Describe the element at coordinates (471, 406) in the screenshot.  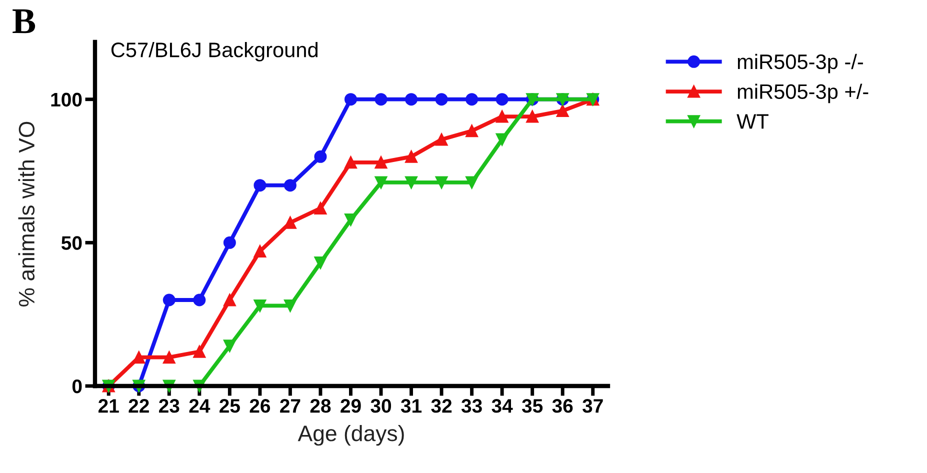
I see `x-tick-label: 33` at that location.